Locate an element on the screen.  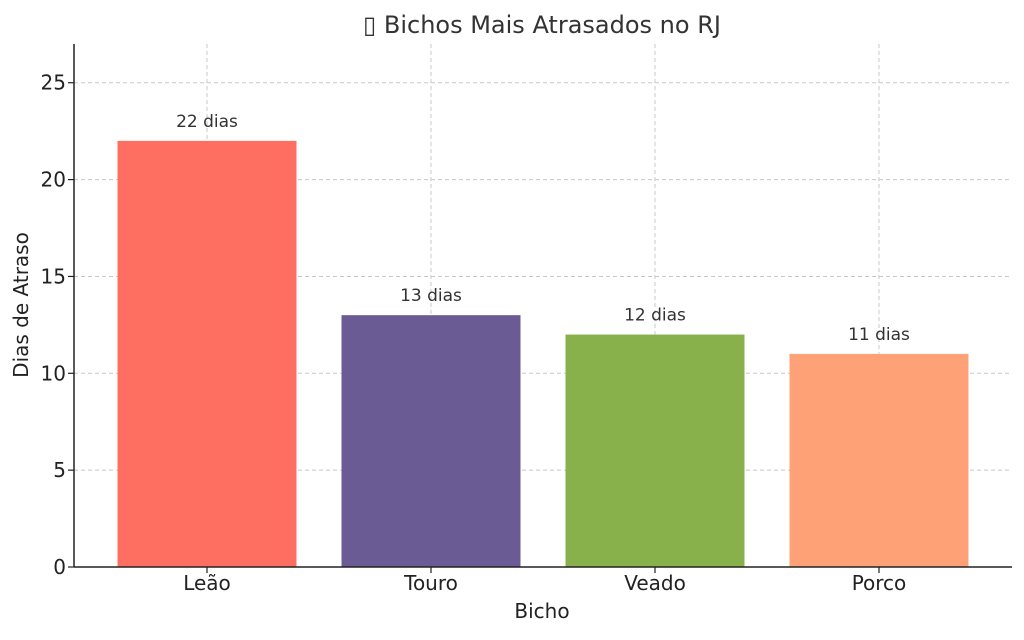
bar-value-label: 13 dias is located at coordinates (431, 296).